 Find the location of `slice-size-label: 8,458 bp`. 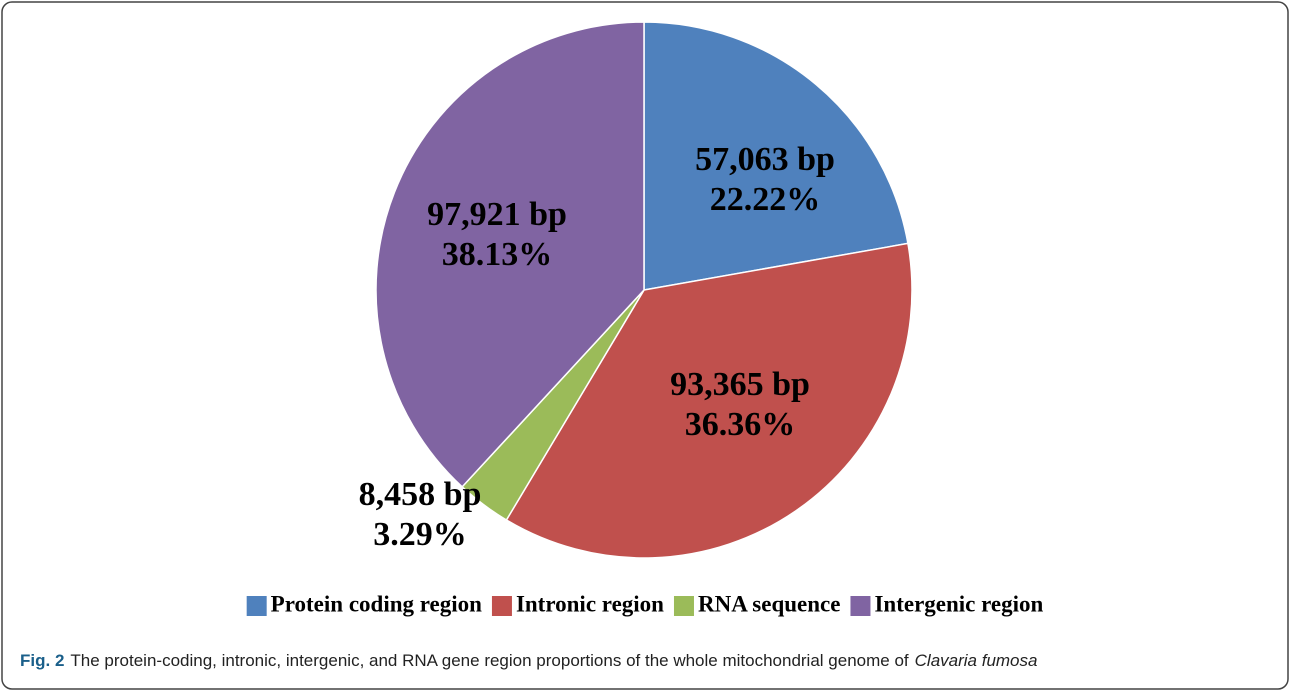

slice-size-label: 8,458 bp is located at coordinates (420, 494).